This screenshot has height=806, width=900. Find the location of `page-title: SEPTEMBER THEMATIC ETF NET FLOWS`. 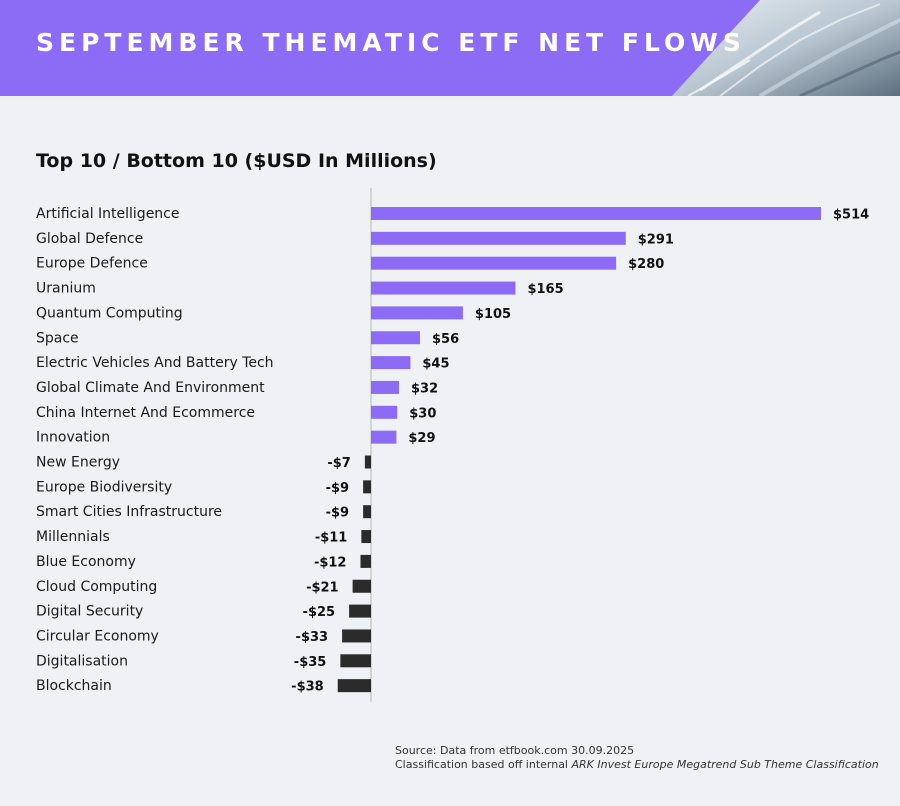

page-title: SEPTEMBER THEMATIC ETF NET FLOWS is located at coordinates (391, 42).